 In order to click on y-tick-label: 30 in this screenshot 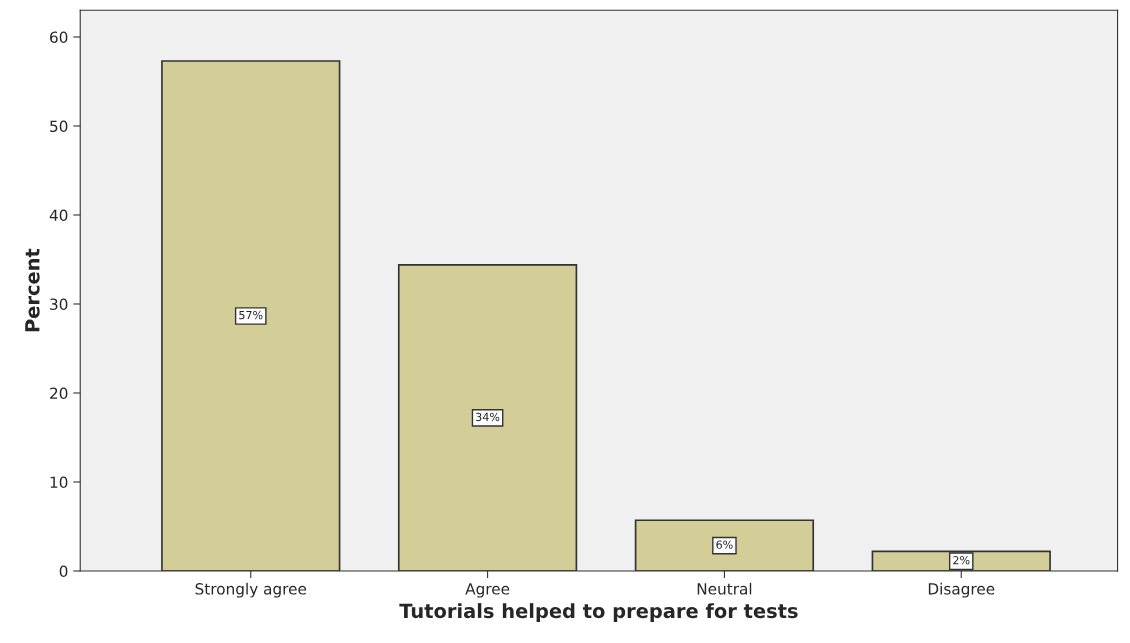, I will do `click(59, 304)`.